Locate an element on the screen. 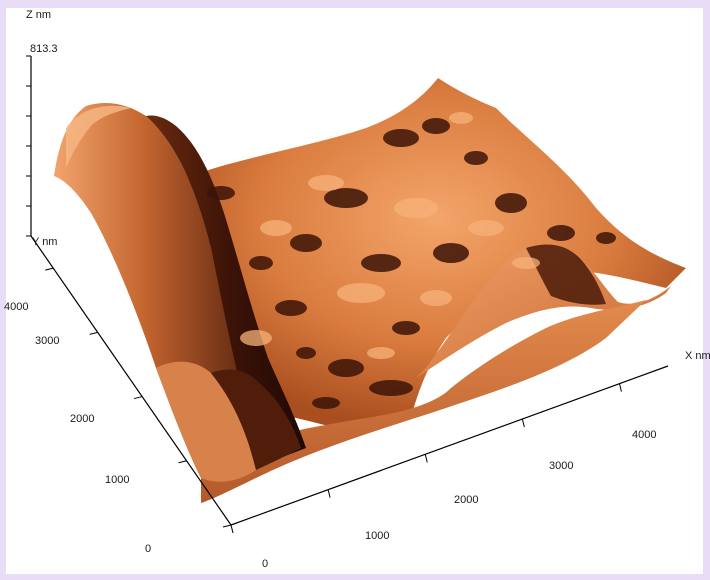 The height and width of the screenshot is (580, 710). surface-left-ridge-shadow is located at coordinates (226, 292).